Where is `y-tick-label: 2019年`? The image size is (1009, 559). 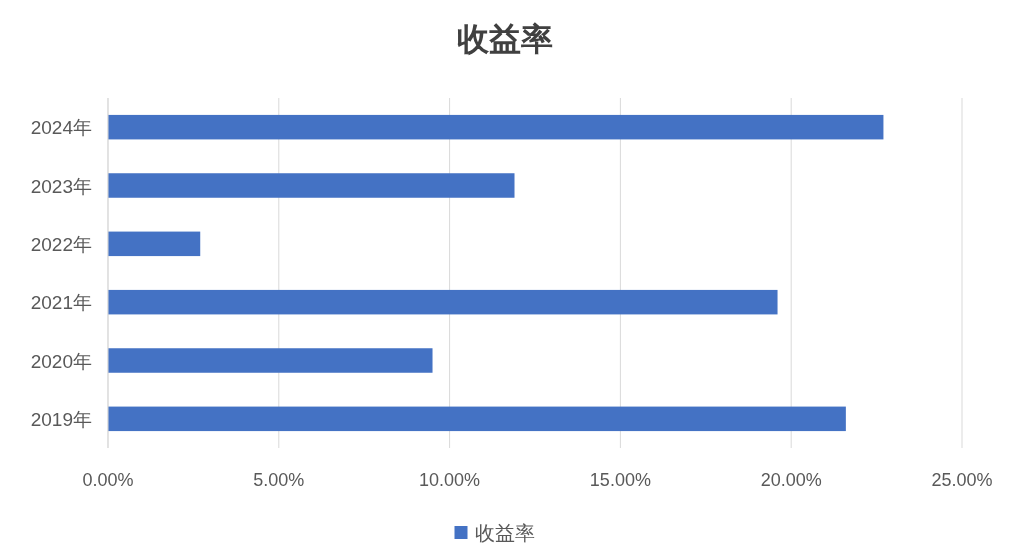
y-tick-label: 2019年 is located at coordinates (61, 419).